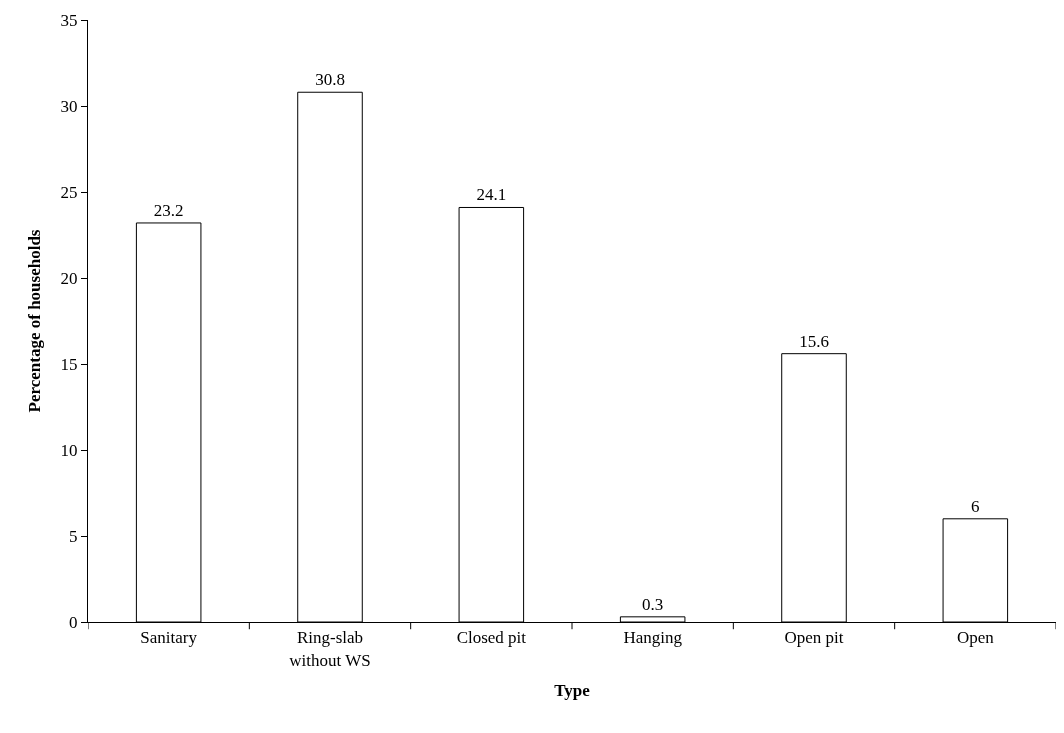  I want to click on x-tick-label: Open, so click(975, 638).